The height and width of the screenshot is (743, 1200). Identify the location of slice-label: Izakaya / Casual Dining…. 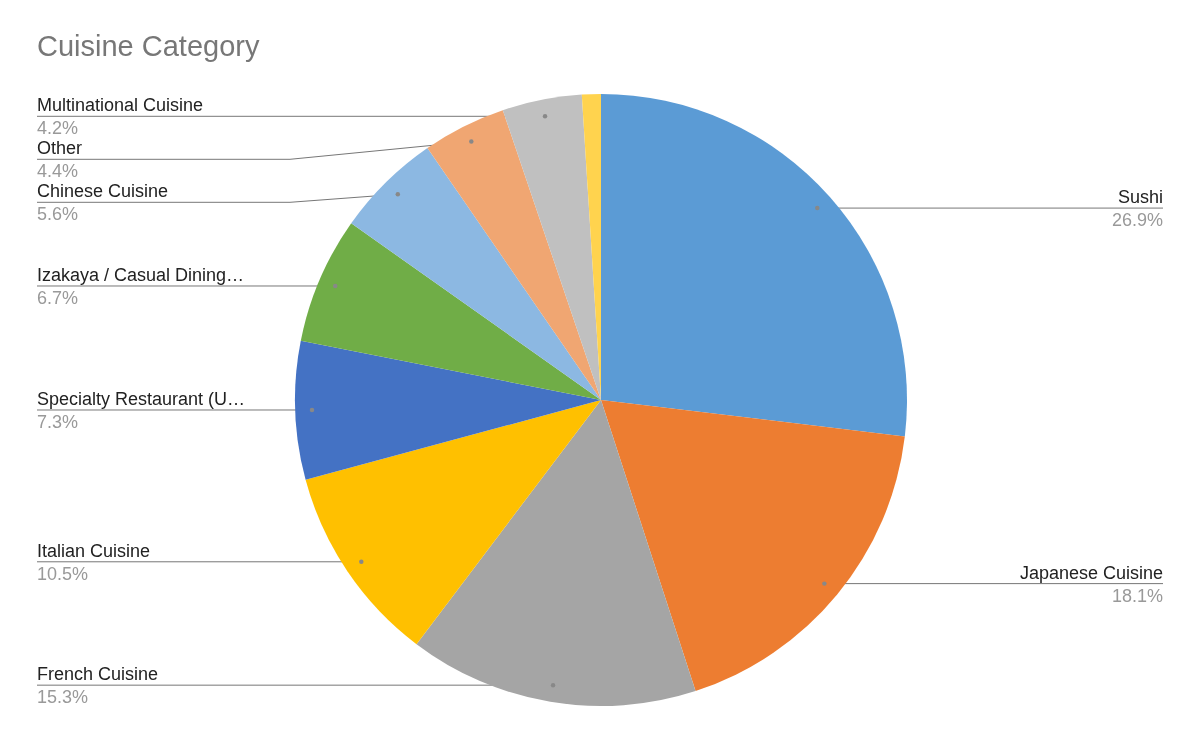
(141, 274).